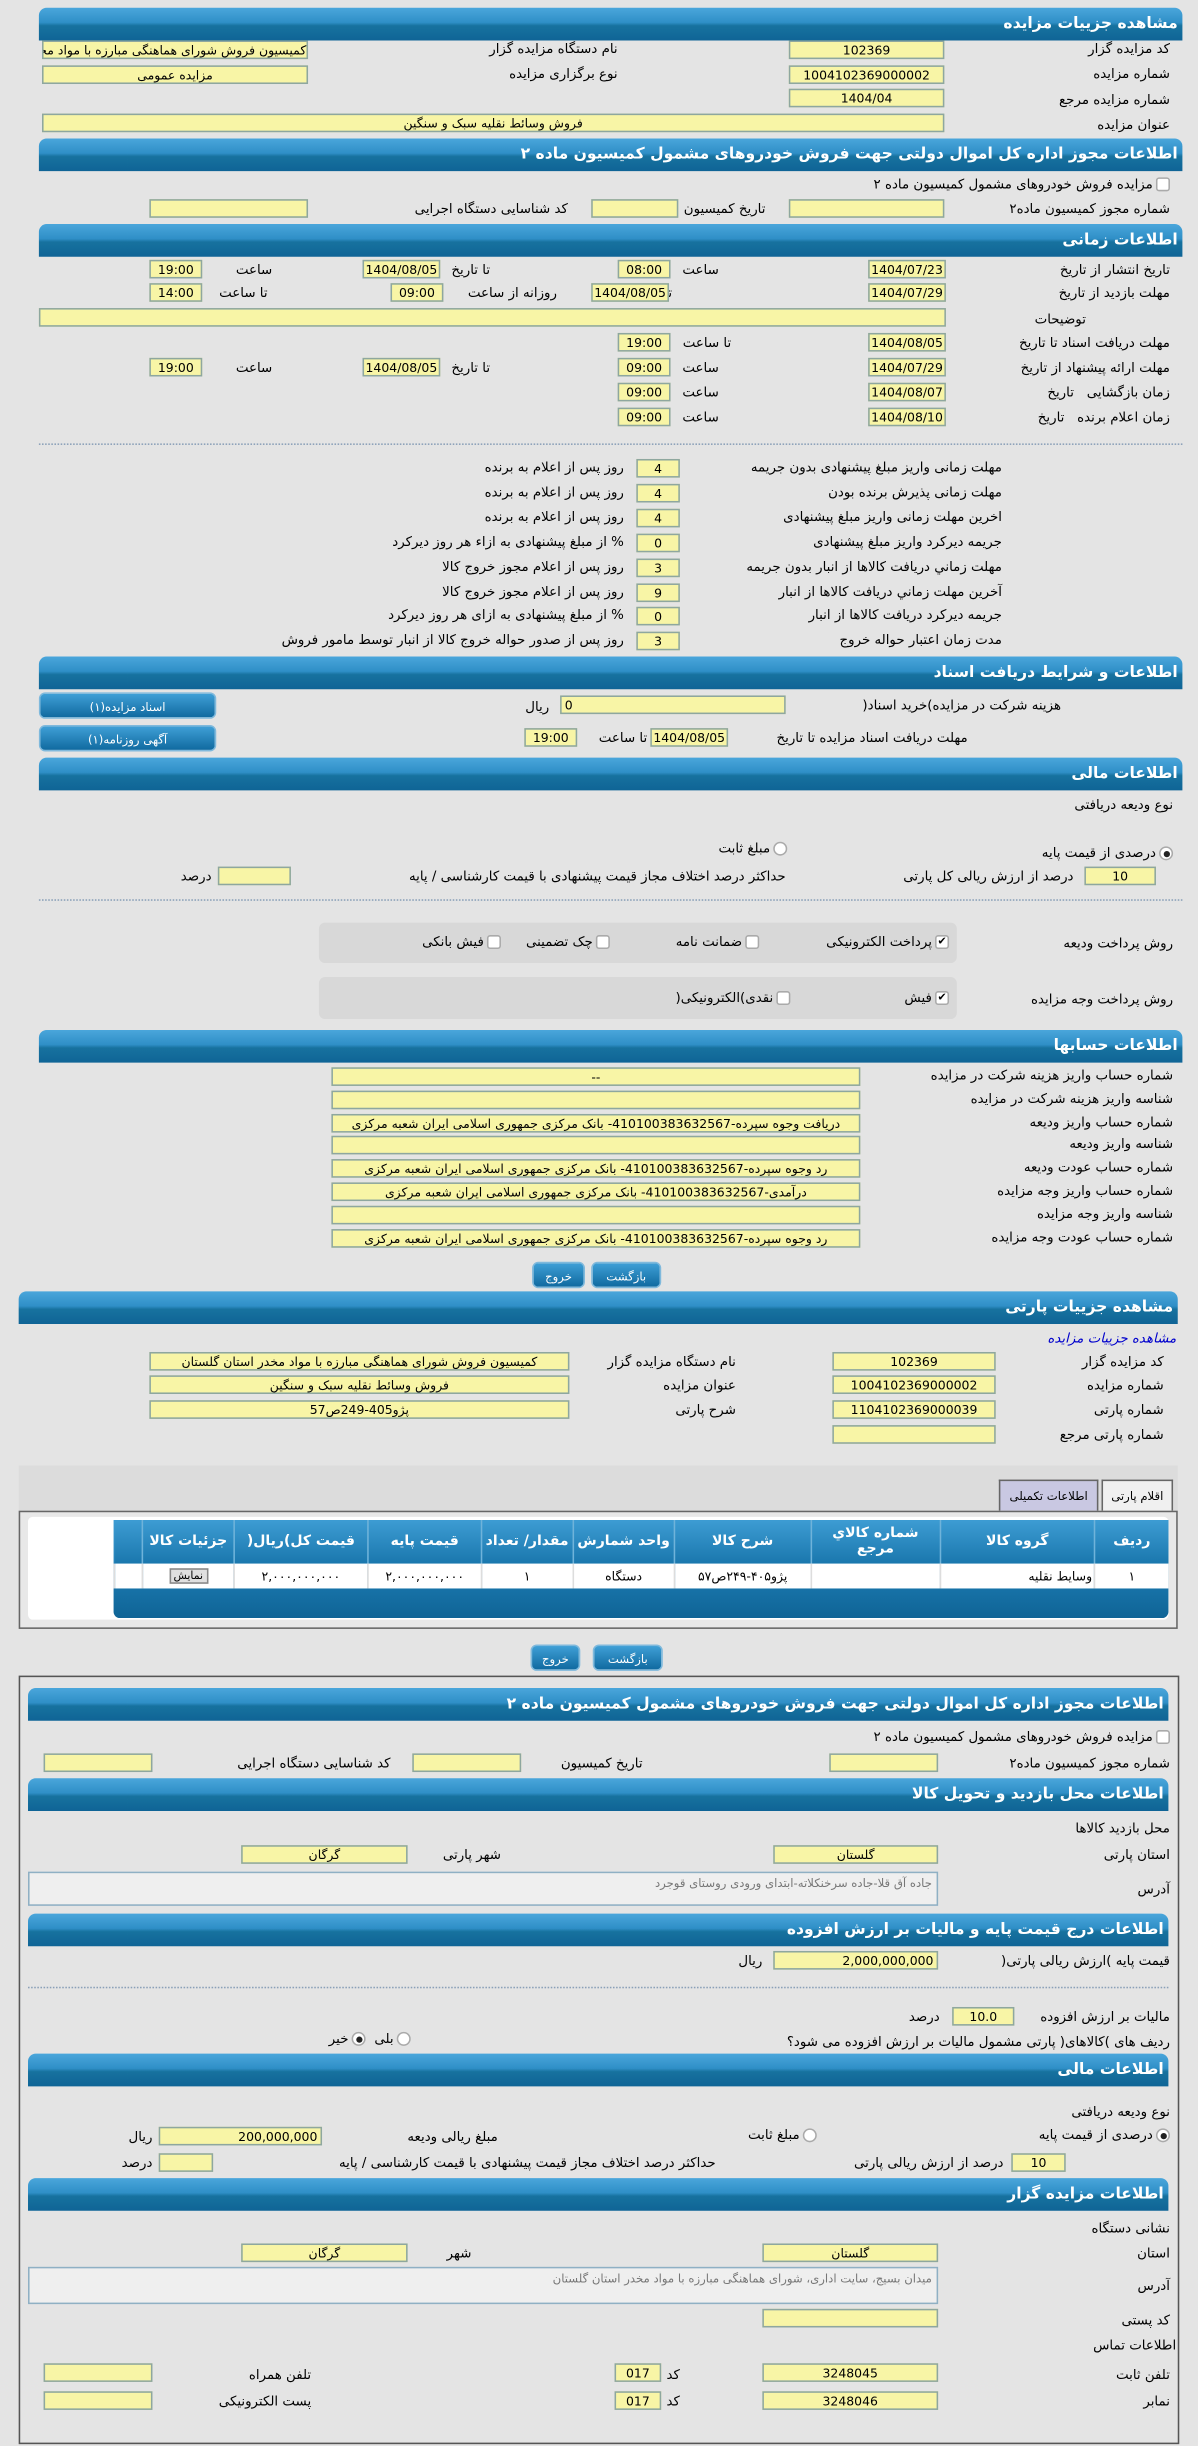 This screenshot has height=2446, width=1198. I want to click on lot-subject-field: فروش وسائط نقلیه سبک و سنگین, so click(359, 1384).